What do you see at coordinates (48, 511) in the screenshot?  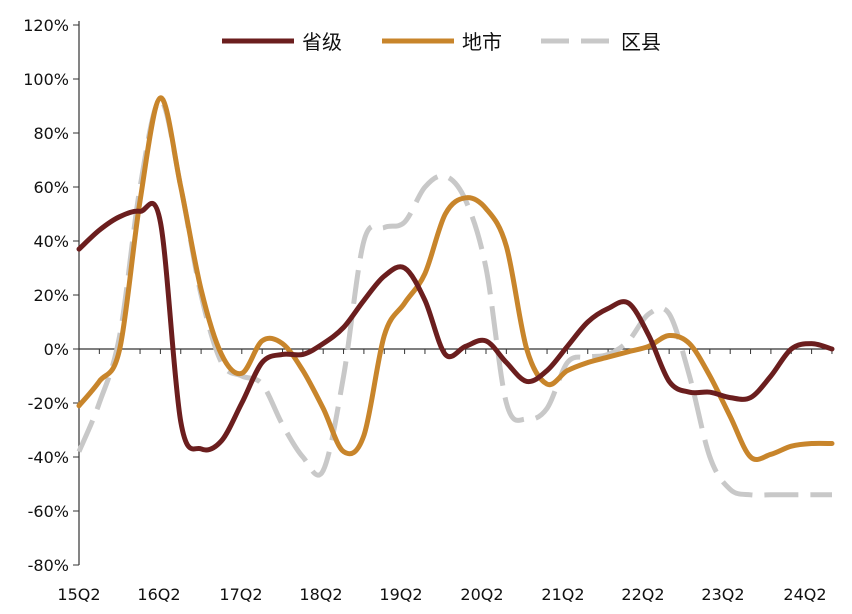 I see `y-tick-label: -60%` at bounding box center [48, 511].